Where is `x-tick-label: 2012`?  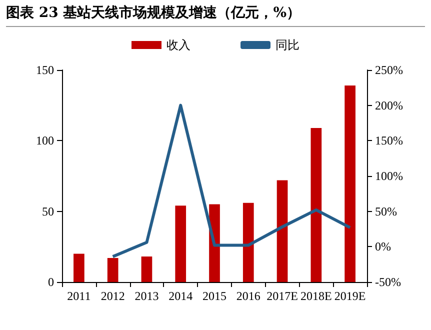 x-tick-label: 2012 is located at coordinates (112, 296).